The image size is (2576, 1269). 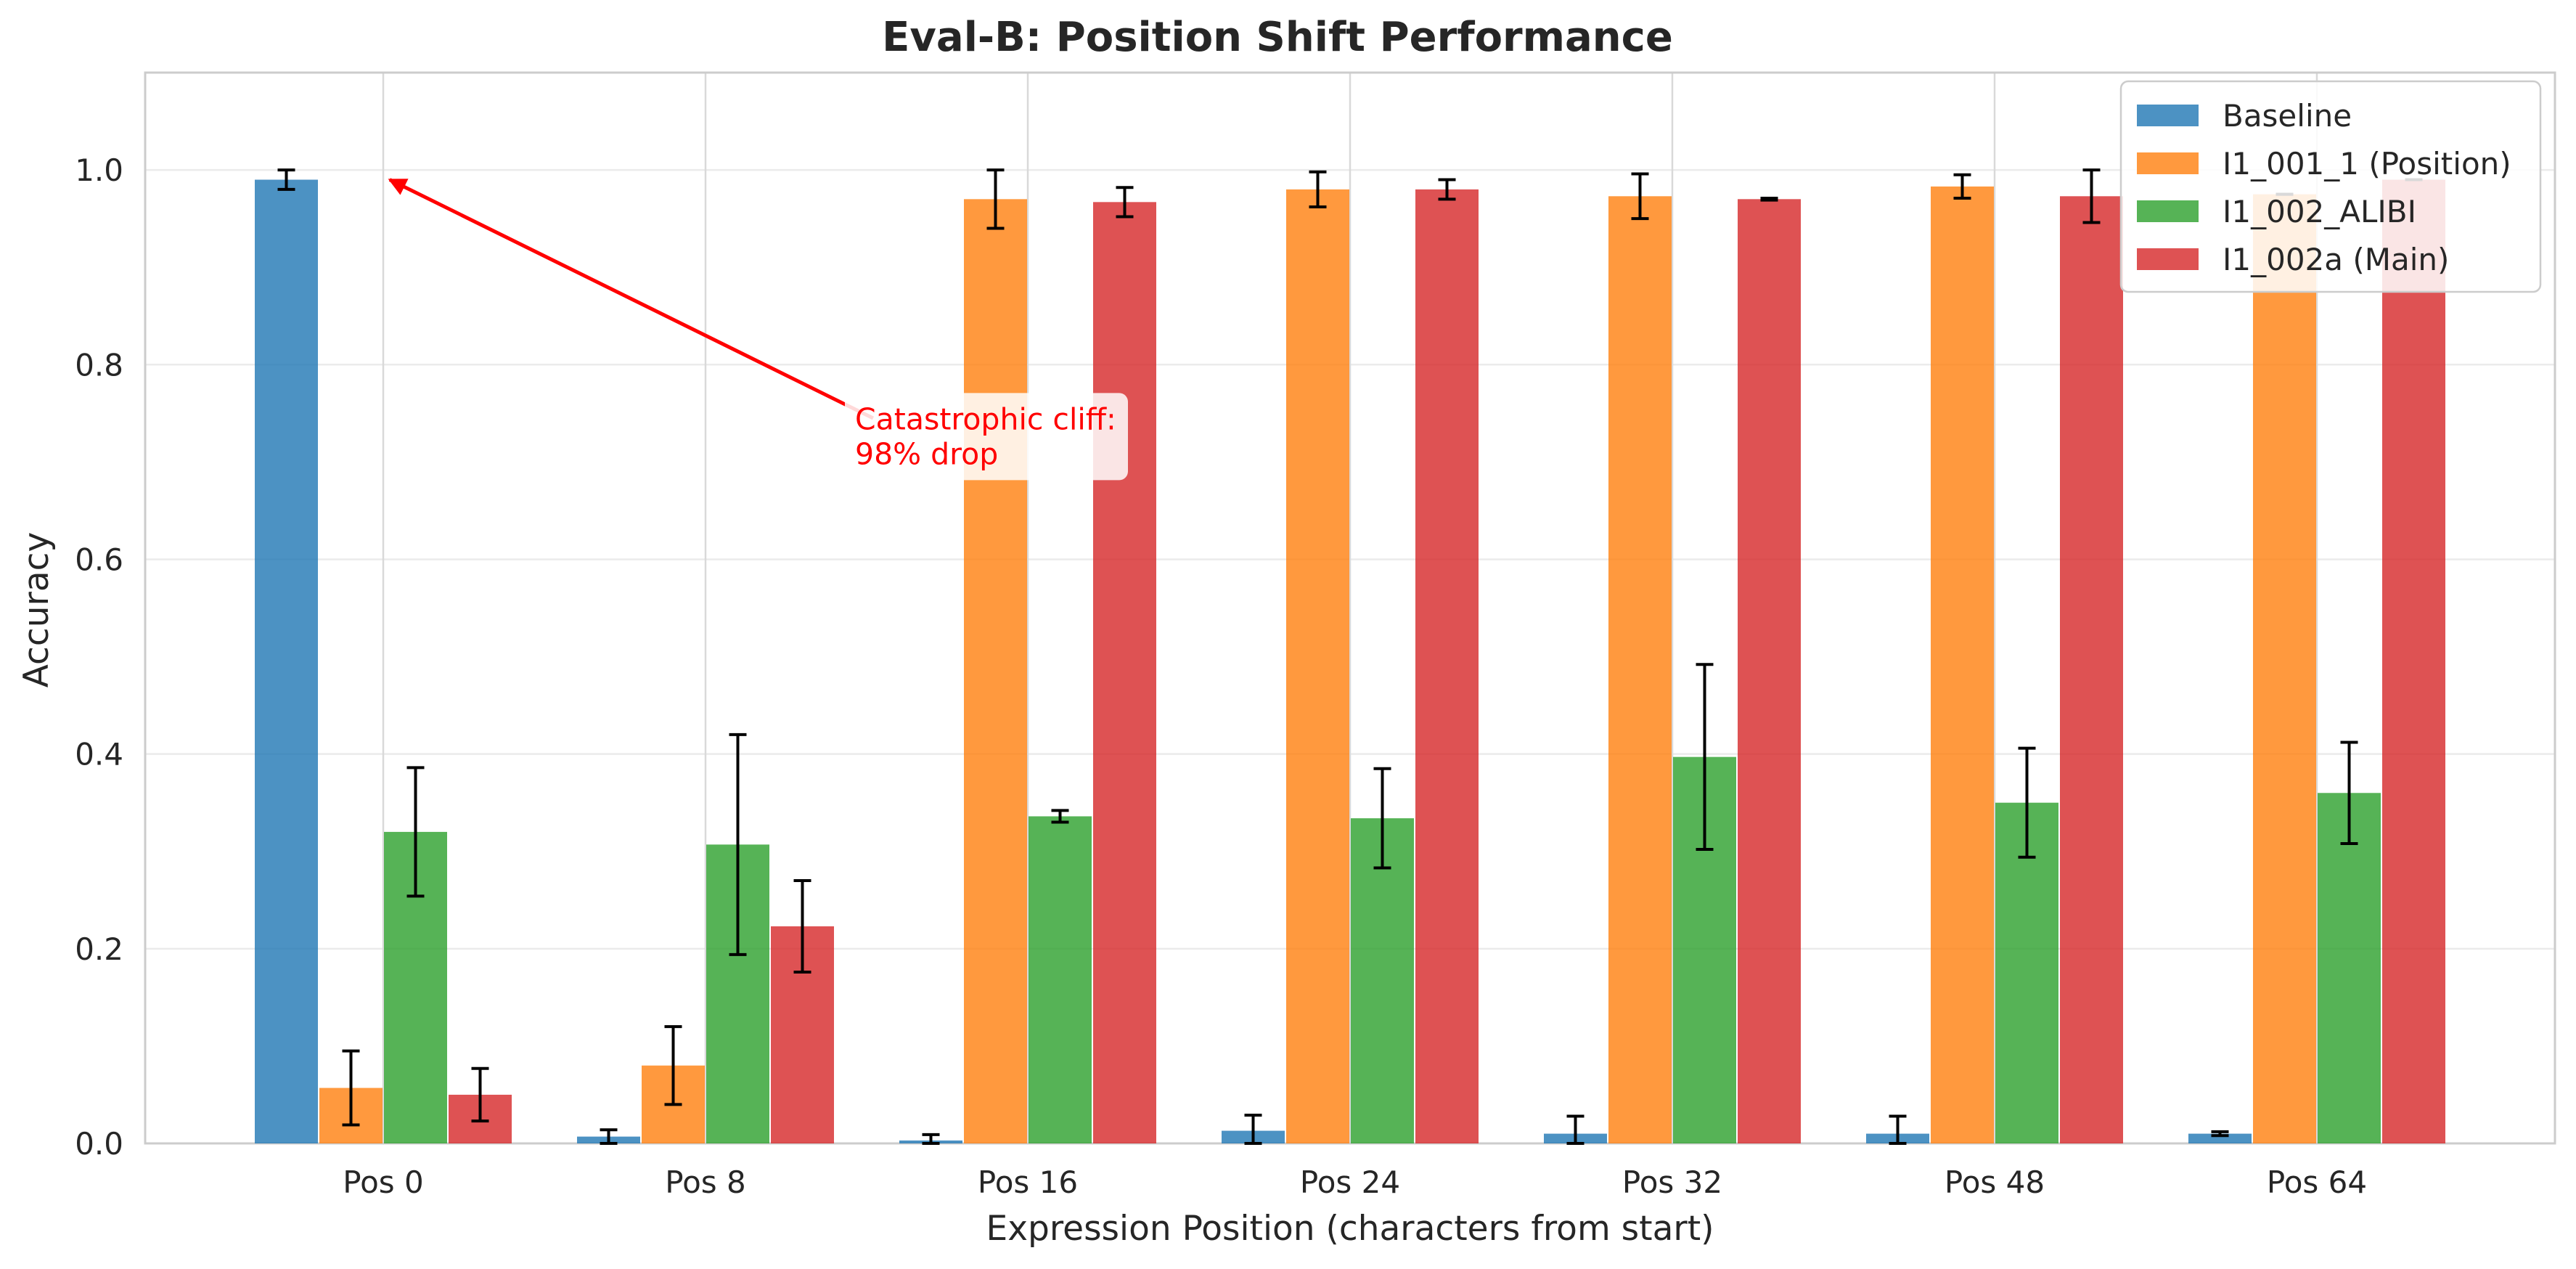 What do you see at coordinates (99, 657) in the screenshot?
I see `y-axis-ticks: 0.0 0.2 0.4 0.6 0.8 1.0` at bounding box center [99, 657].